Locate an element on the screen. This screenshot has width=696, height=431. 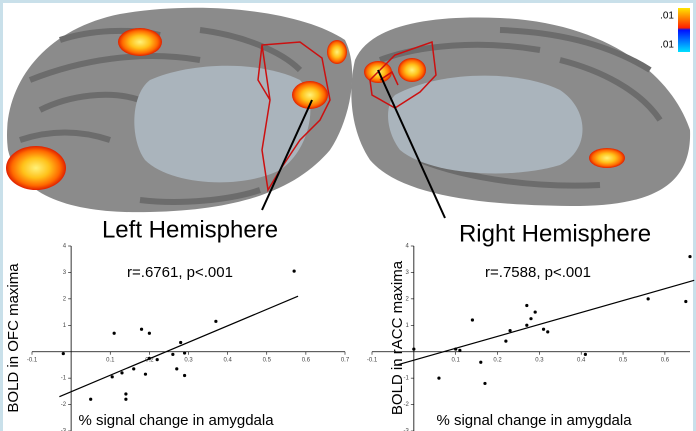
y-axis-label: BOLD in OFC maxima is located at coordinates (13, 338).